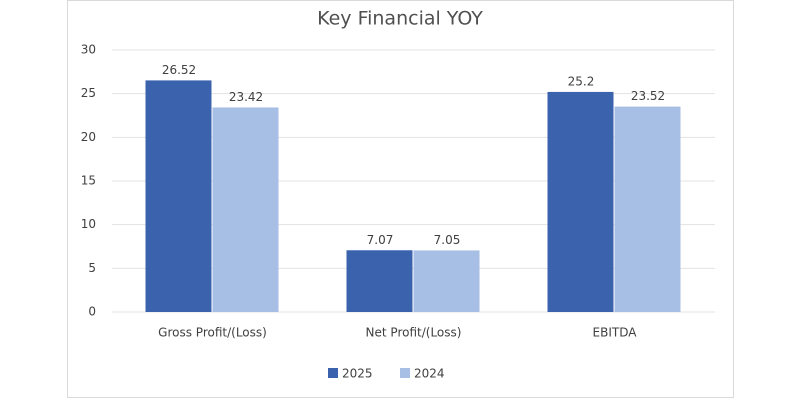 The height and width of the screenshot is (400, 800). Describe the element at coordinates (179, 70) in the screenshot. I see `value-label: 26.52` at that location.